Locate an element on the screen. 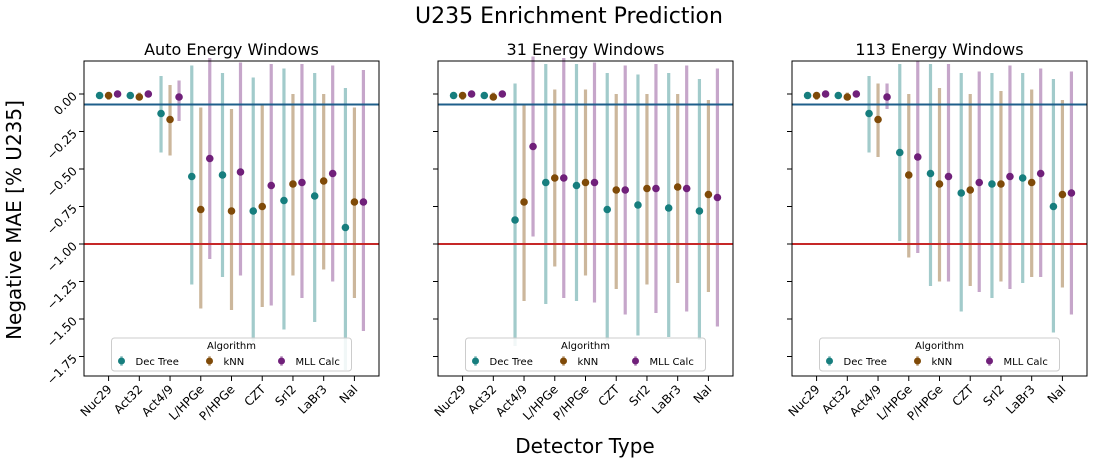  y-tick-label: −0.50 is located at coordinates (62, 182).